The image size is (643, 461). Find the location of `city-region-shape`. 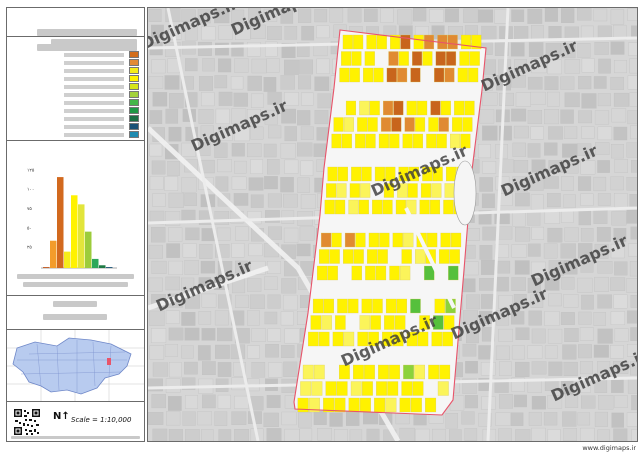

city-region-shape is located at coordinates (72, 366).